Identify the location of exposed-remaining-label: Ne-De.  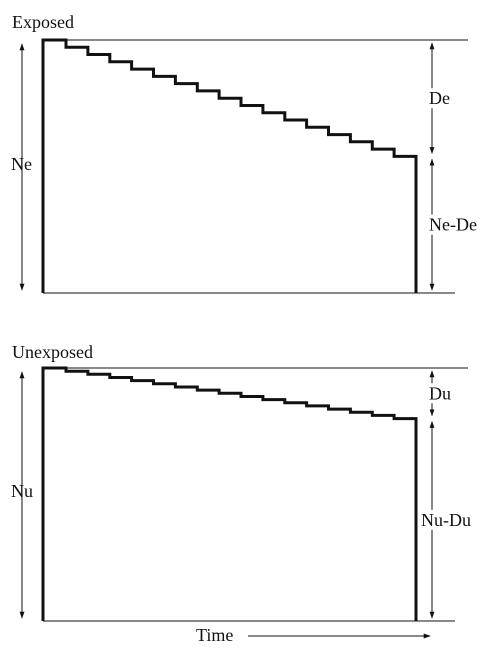
(453, 225).